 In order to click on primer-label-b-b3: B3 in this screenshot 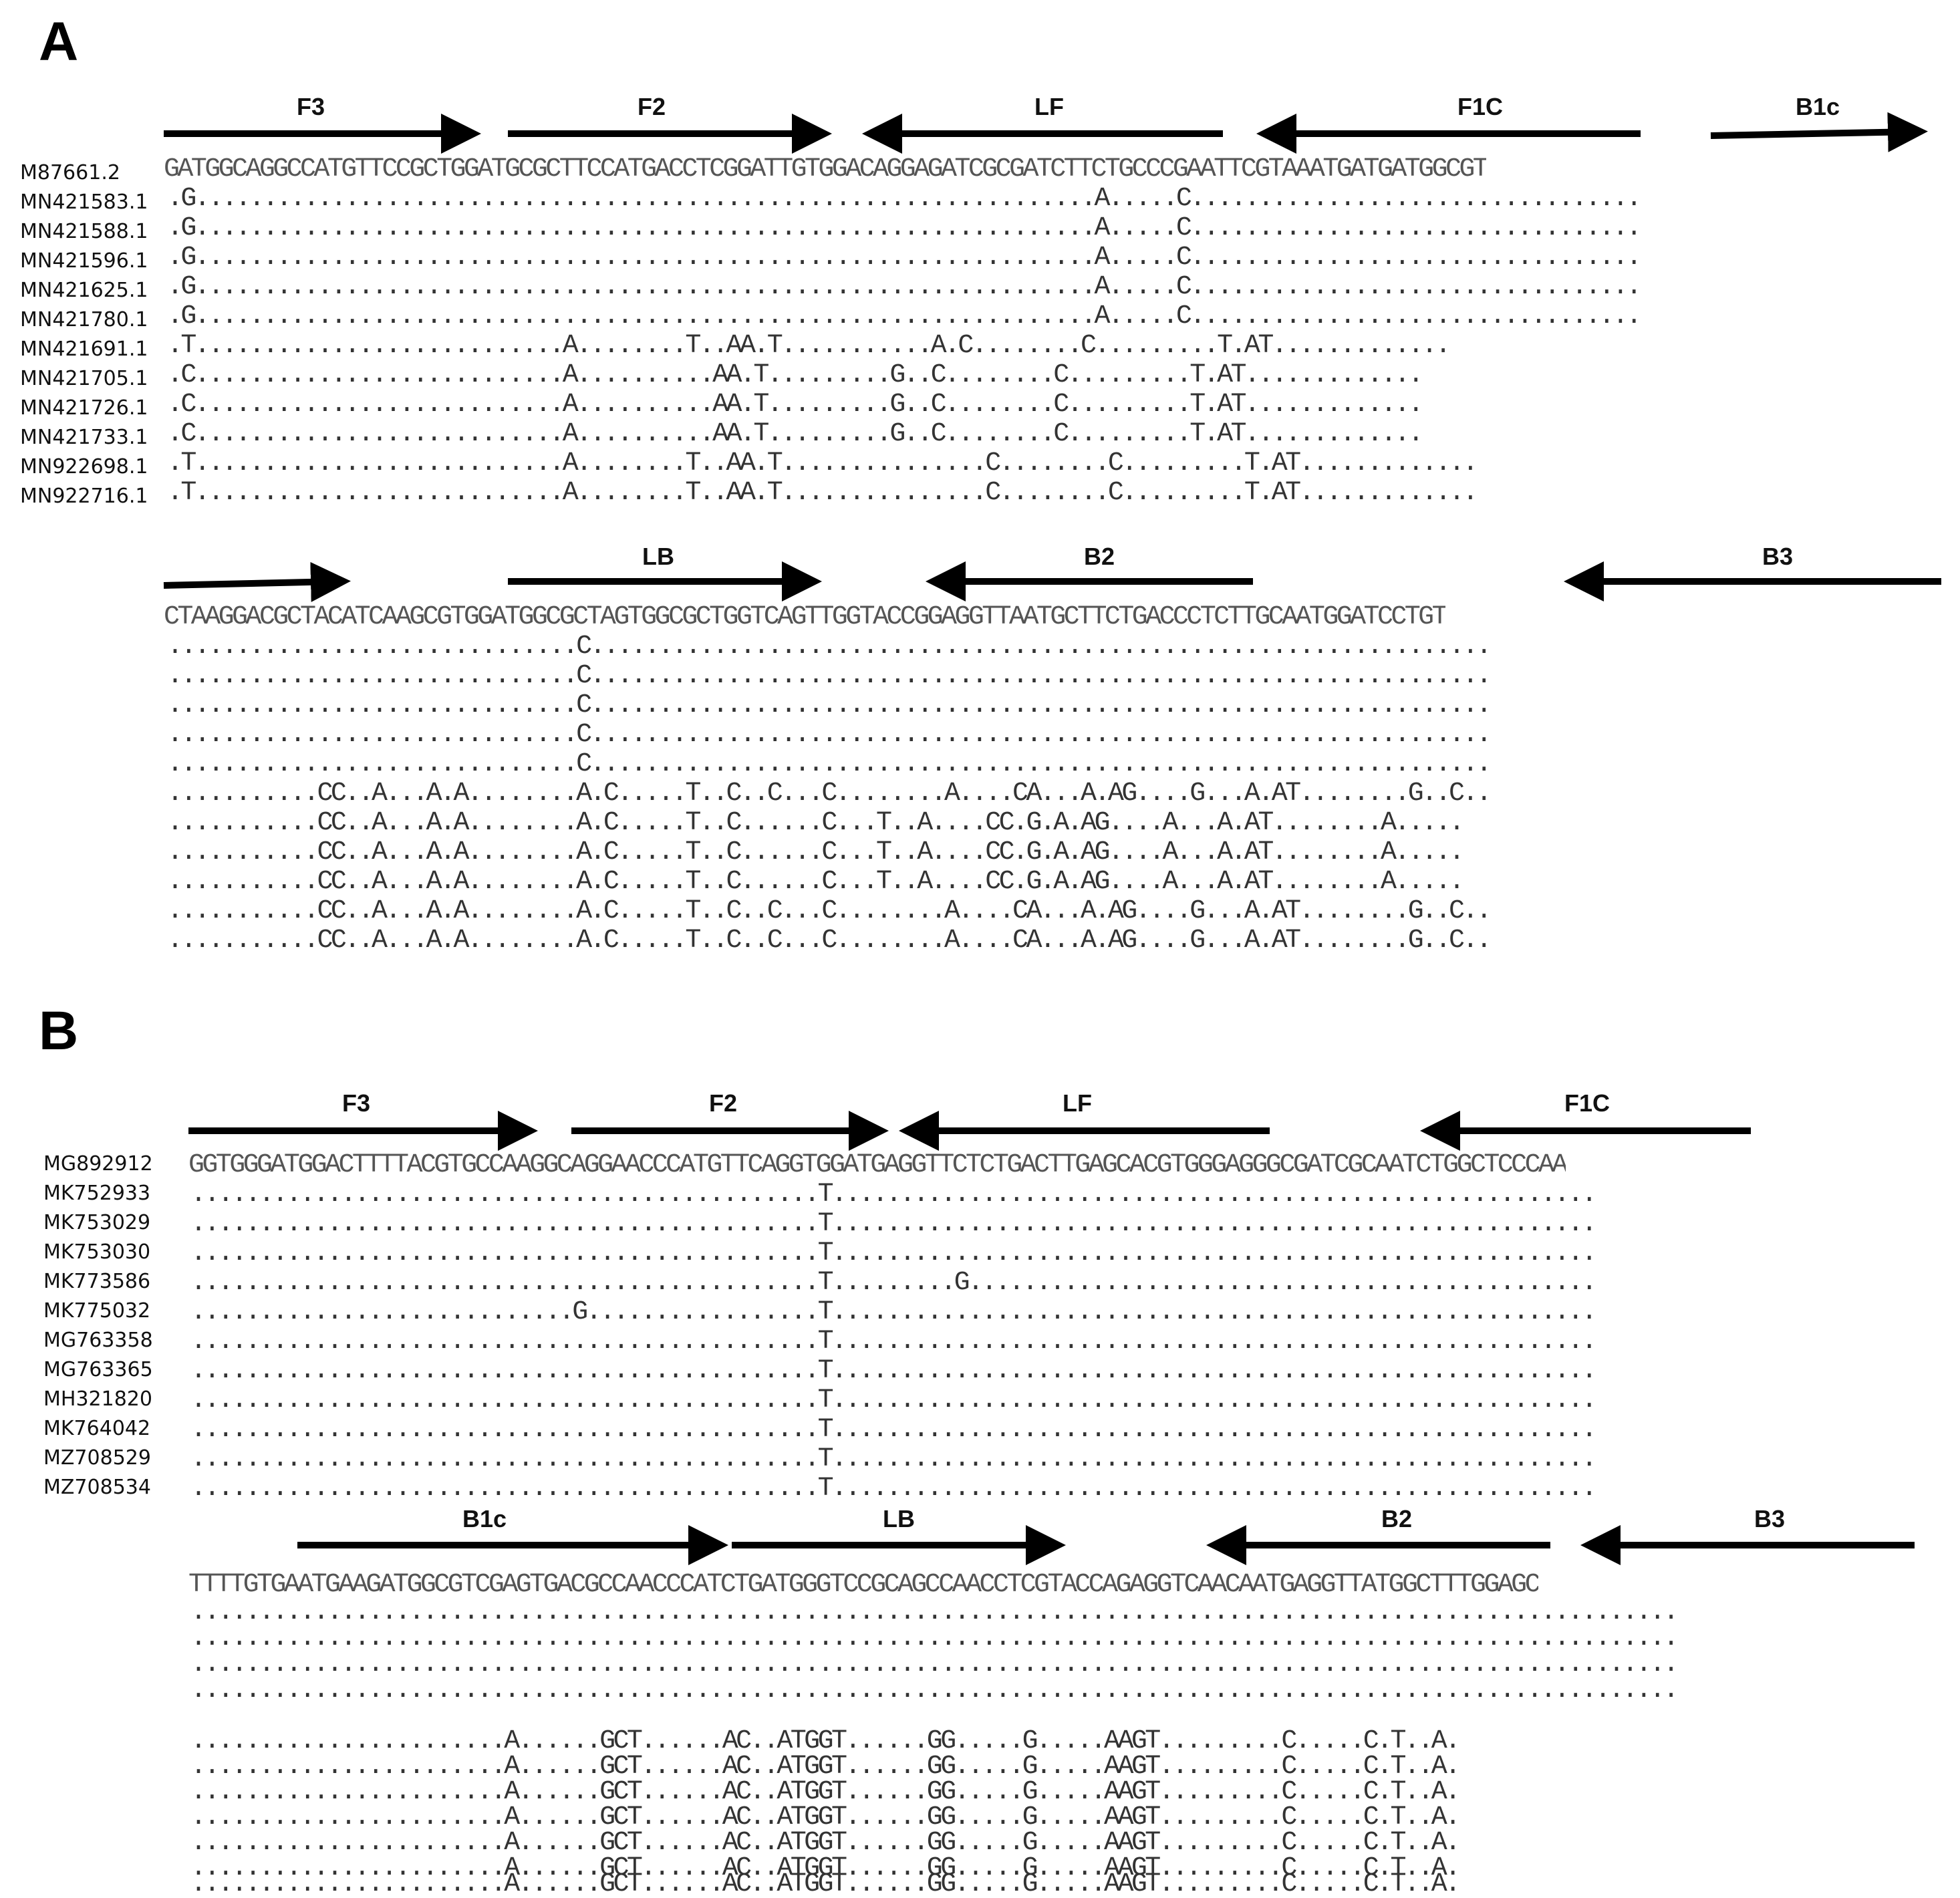, I will do `click(1770, 1518)`.